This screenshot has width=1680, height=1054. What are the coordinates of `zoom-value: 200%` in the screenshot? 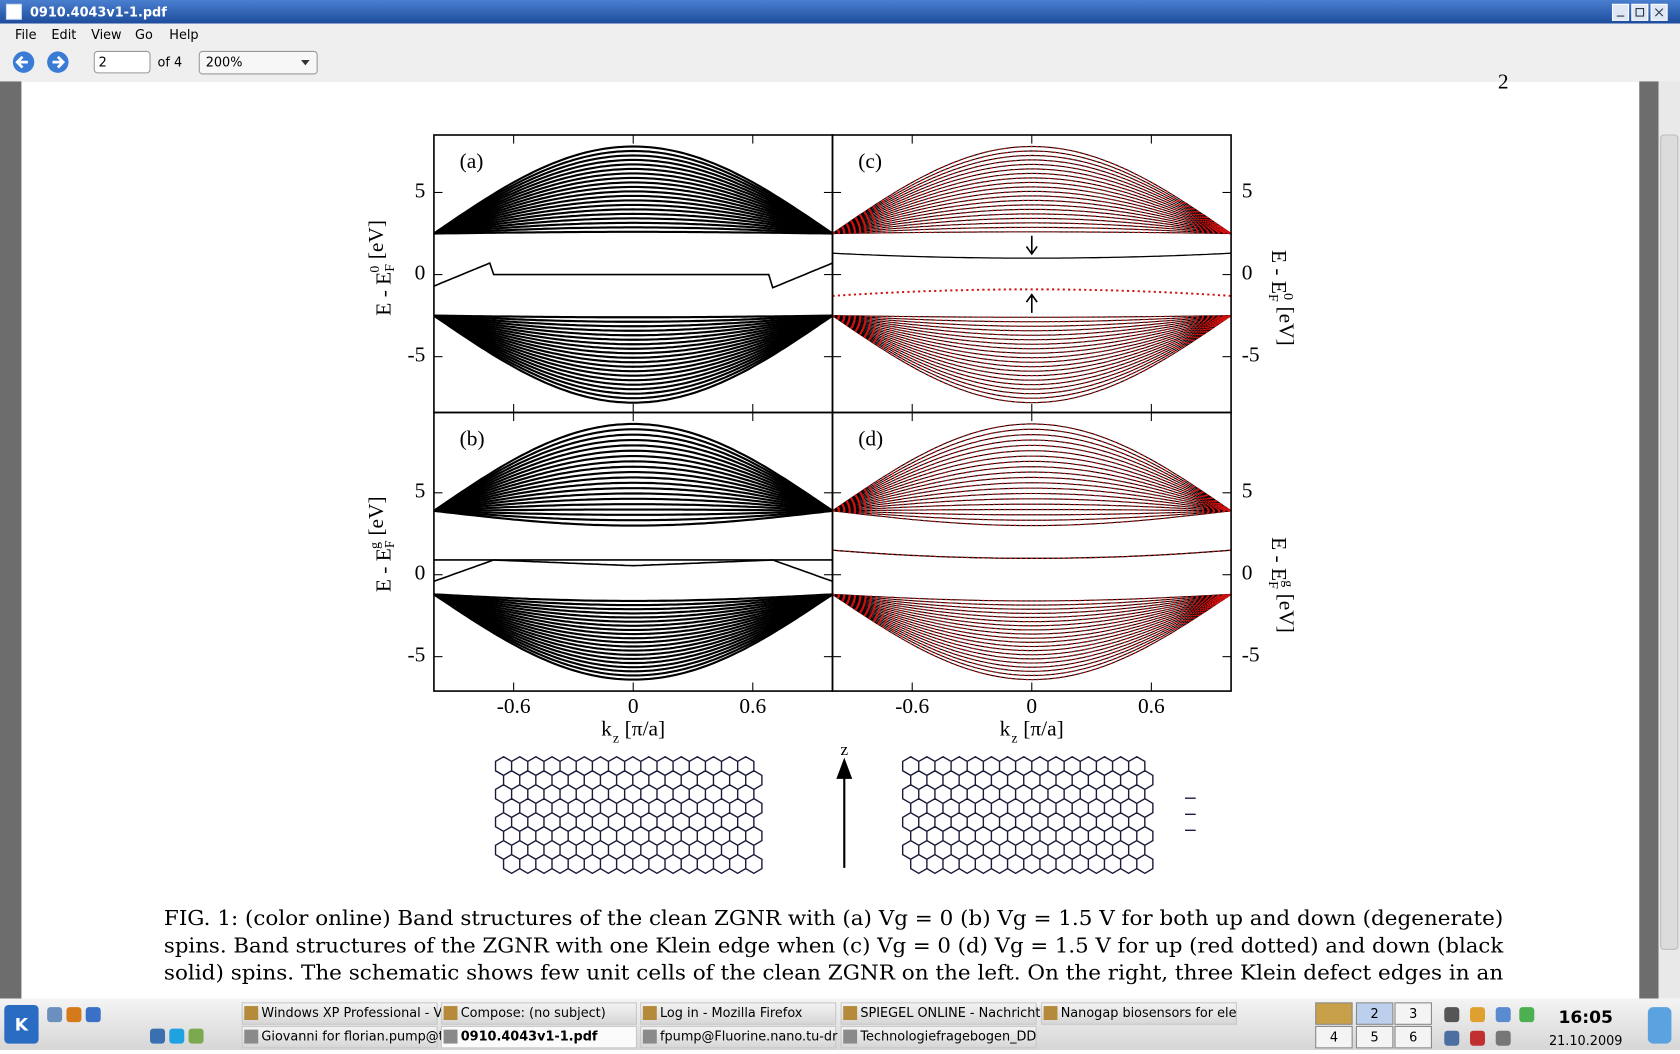 It's located at (224, 63).